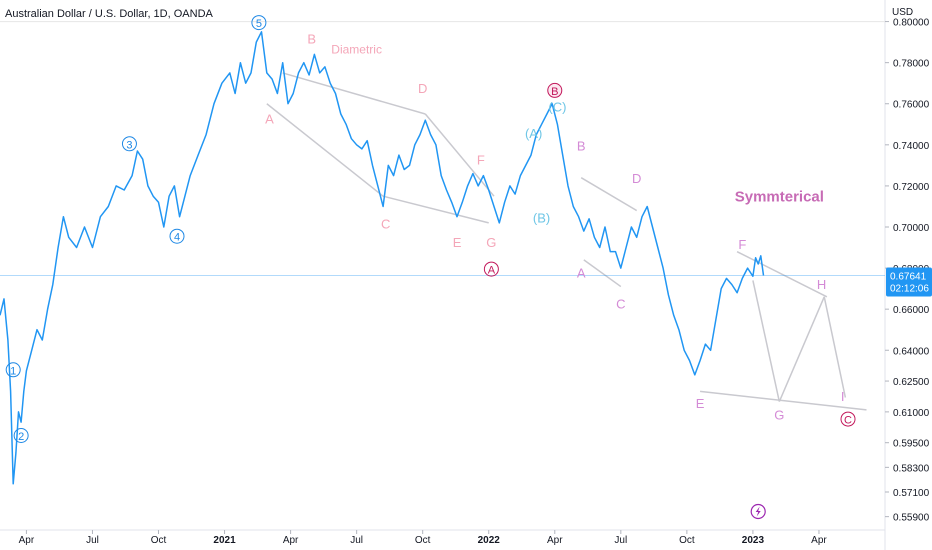  I want to click on y-tick-label: 0.57100, so click(911, 493).